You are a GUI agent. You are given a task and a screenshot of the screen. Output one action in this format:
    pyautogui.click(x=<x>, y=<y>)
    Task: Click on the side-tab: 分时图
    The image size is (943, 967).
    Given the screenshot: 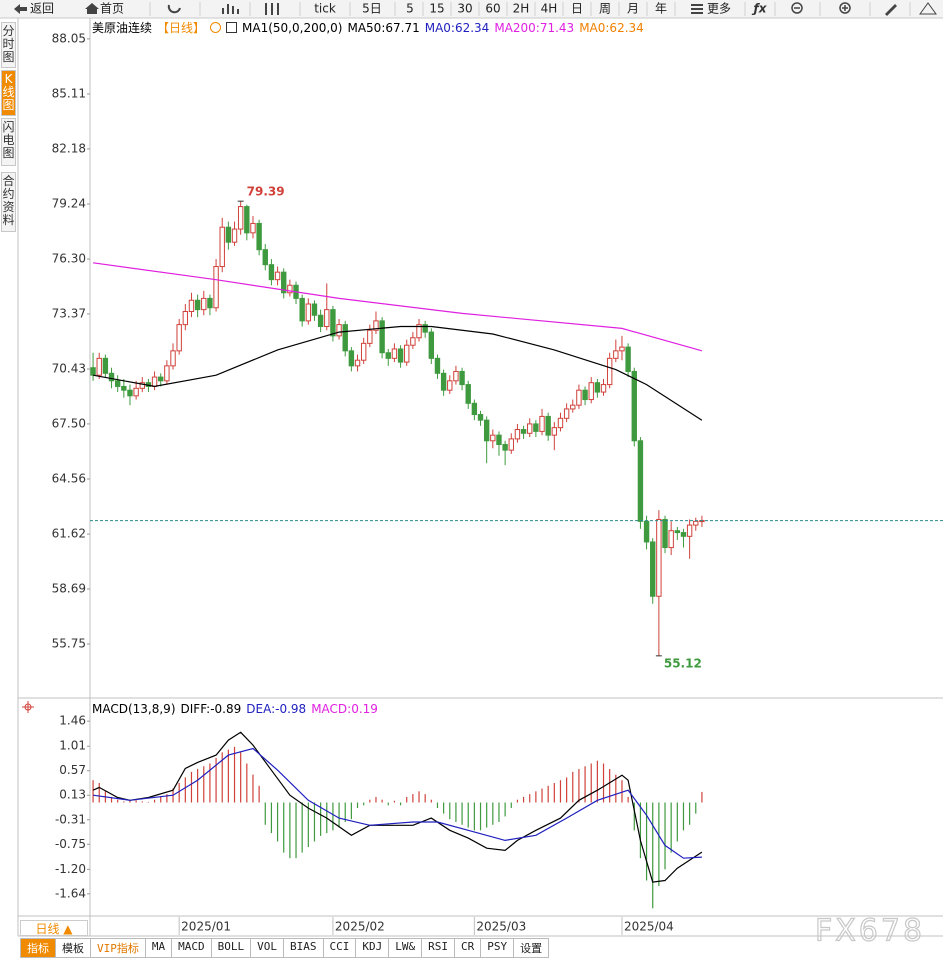 What is the action you would take?
    pyautogui.click(x=8, y=45)
    